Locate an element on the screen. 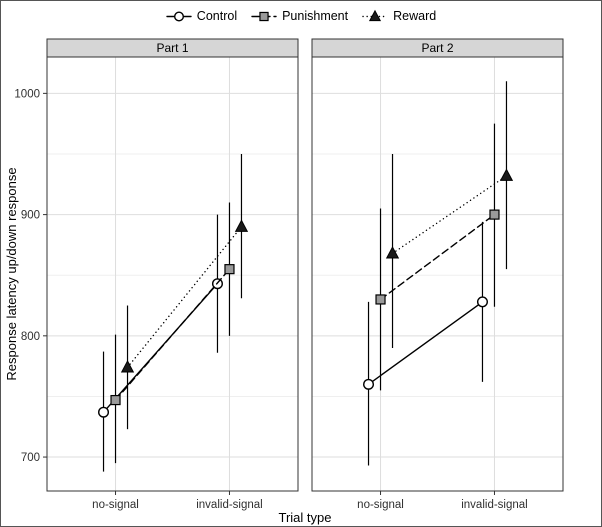  legend-item-control: Control is located at coordinates (201, 16).